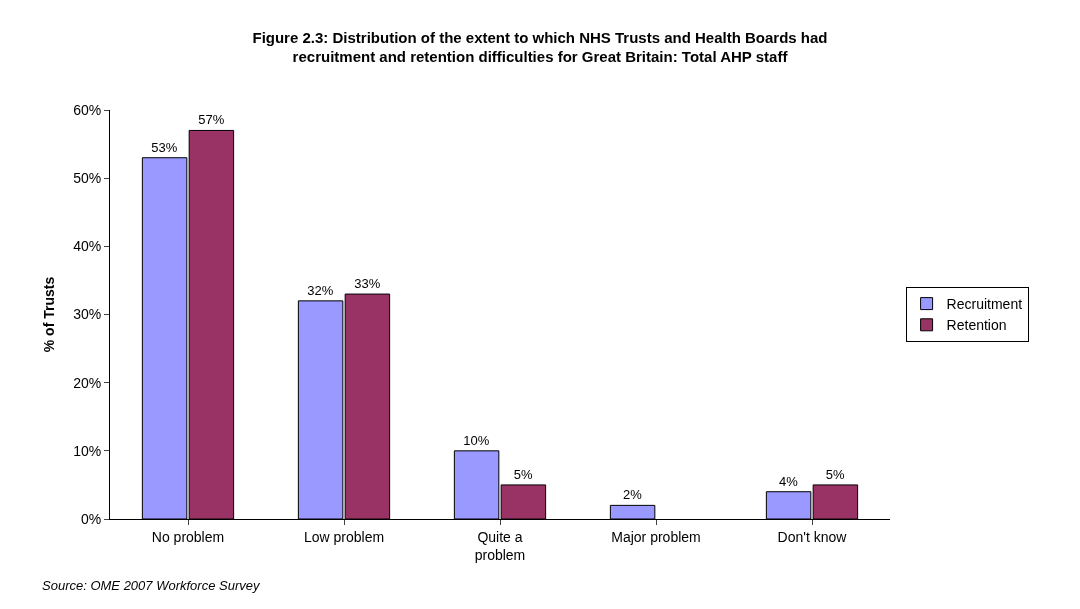 Image resolution: width=1080 pixels, height=609 pixels. What do you see at coordinates (48, 314) in the screenshot?
I see `y-axis-title: % of Trusts` at bounding box center [48, 314].